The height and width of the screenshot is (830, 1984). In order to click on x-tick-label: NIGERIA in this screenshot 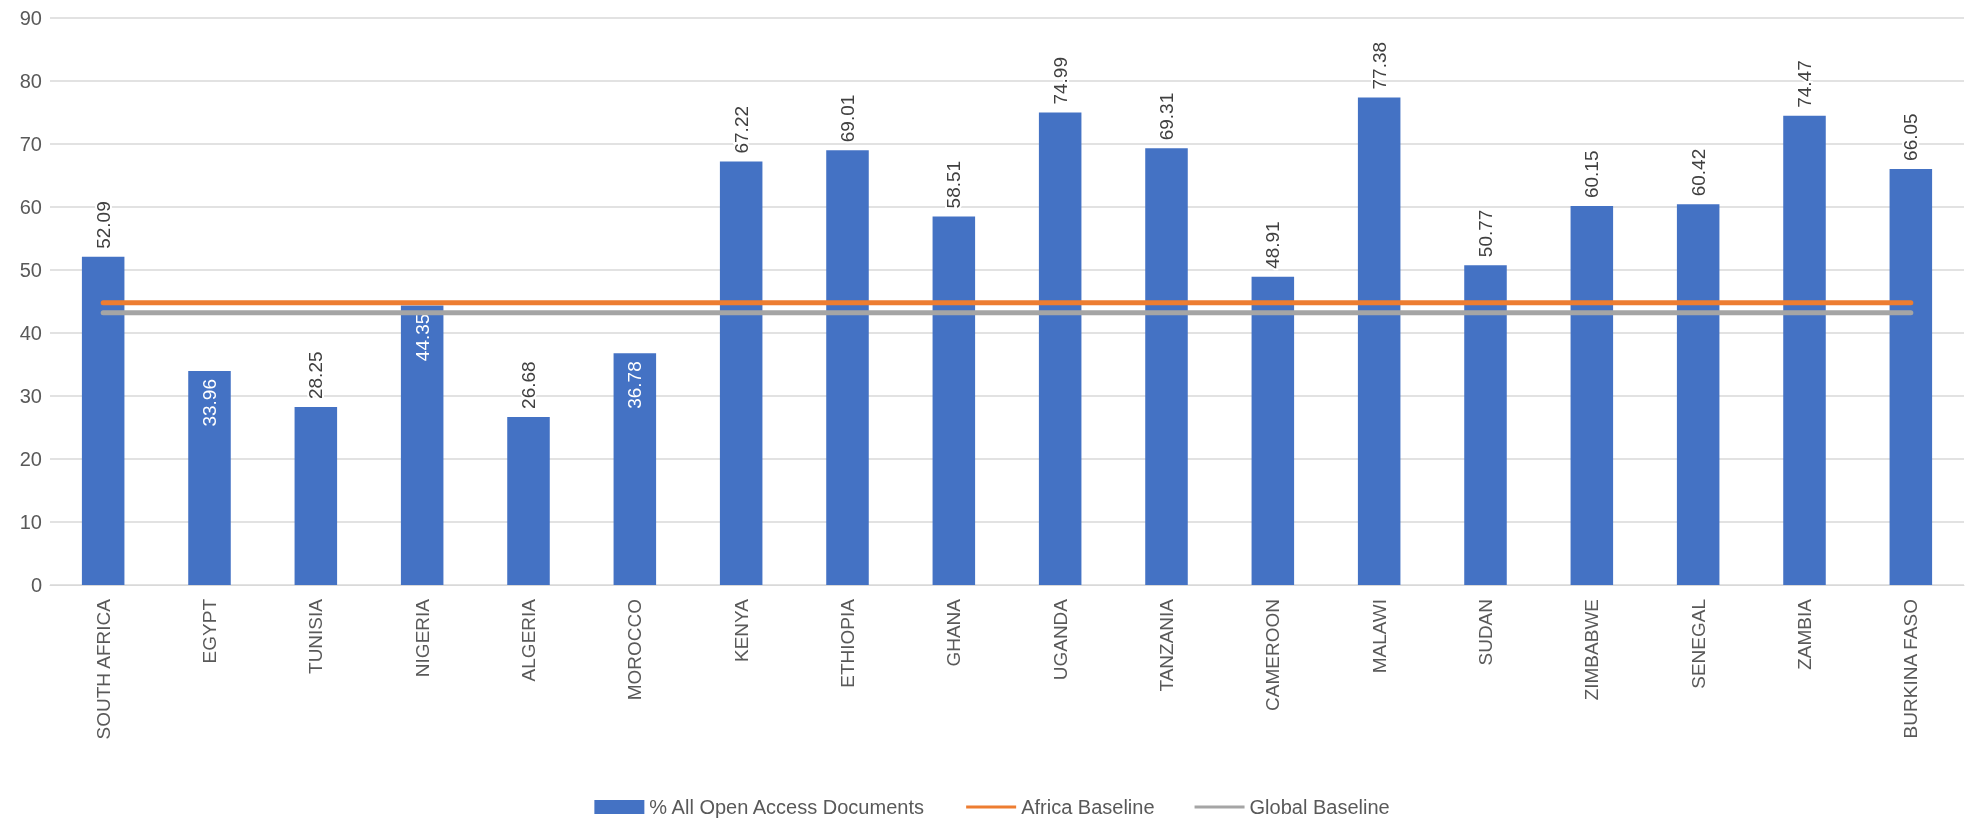, I will do `click(422, 638)`.